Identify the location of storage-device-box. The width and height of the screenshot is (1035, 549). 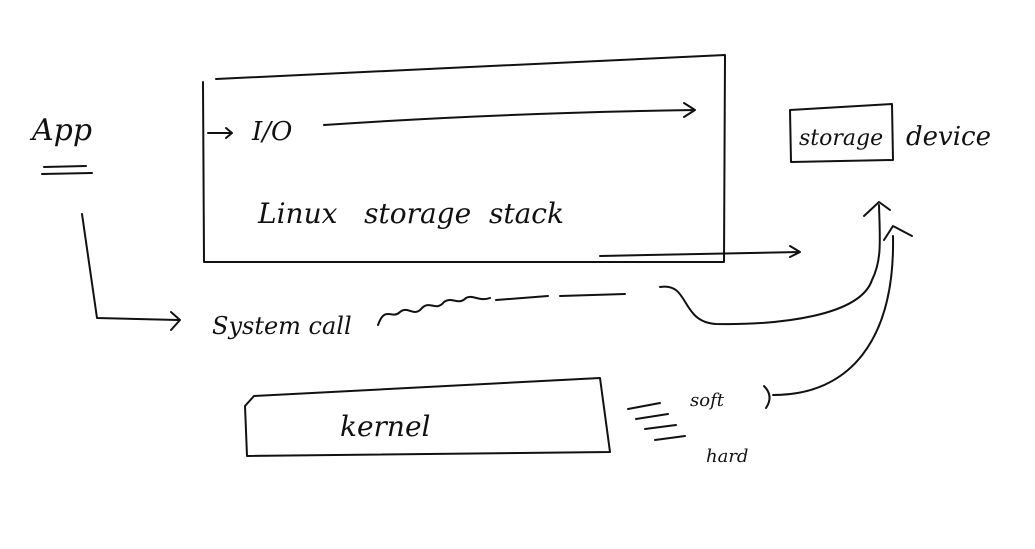
(841, 133).